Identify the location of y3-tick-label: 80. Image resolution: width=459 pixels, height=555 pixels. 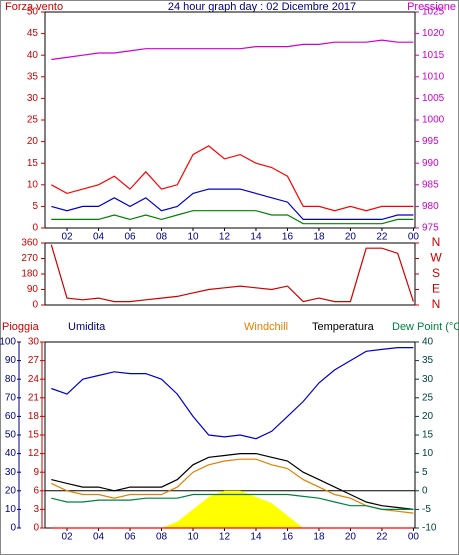
(11, 379).